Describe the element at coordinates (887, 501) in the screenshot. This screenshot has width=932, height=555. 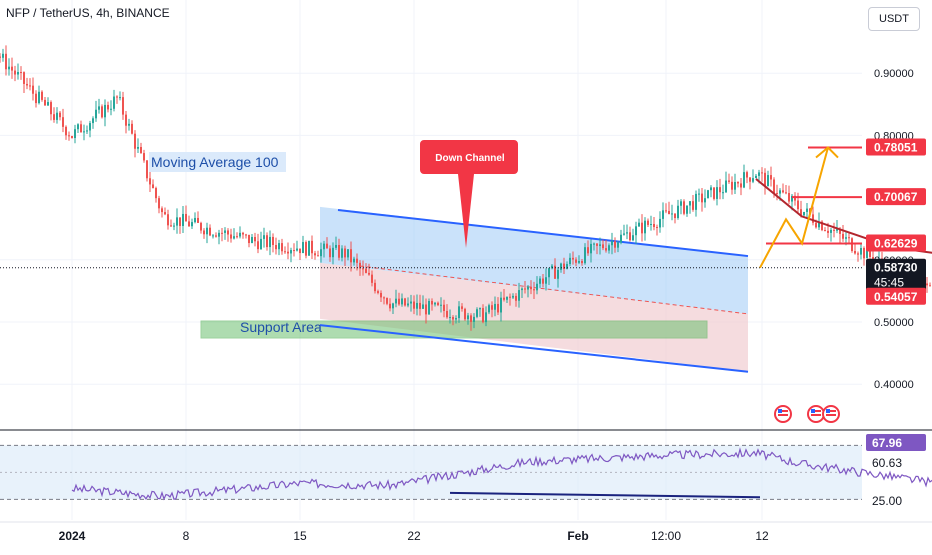
I see `rsi-tick-label: 25.00` at that location.